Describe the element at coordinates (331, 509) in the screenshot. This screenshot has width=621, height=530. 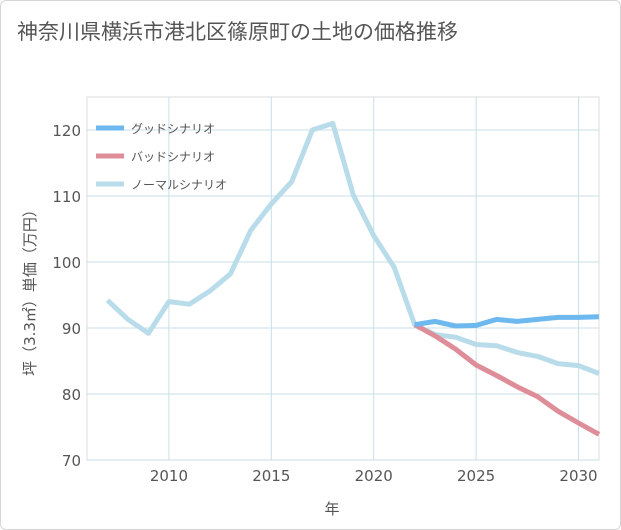
I see `x-axis-title: 年` at that location.